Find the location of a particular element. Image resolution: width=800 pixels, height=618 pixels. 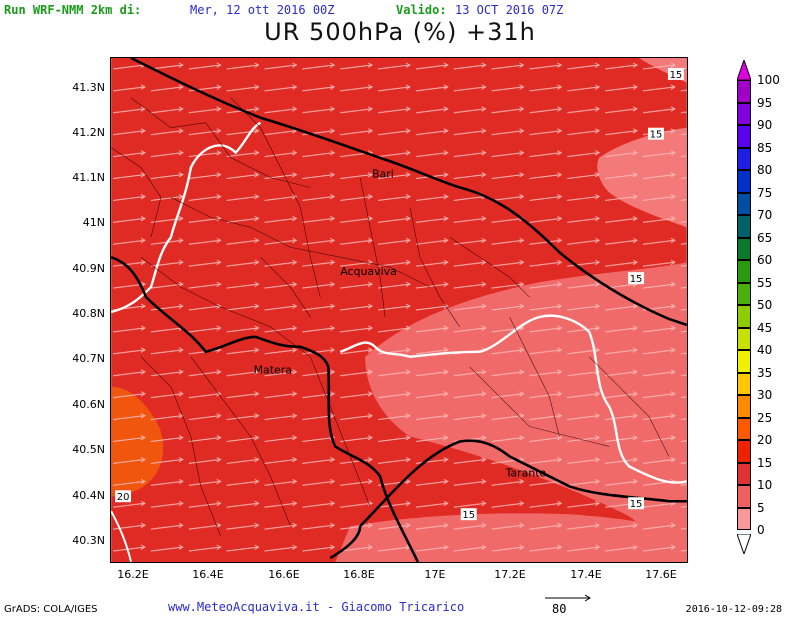

lat-label: 41.1N is located at coordinates (88, 177).